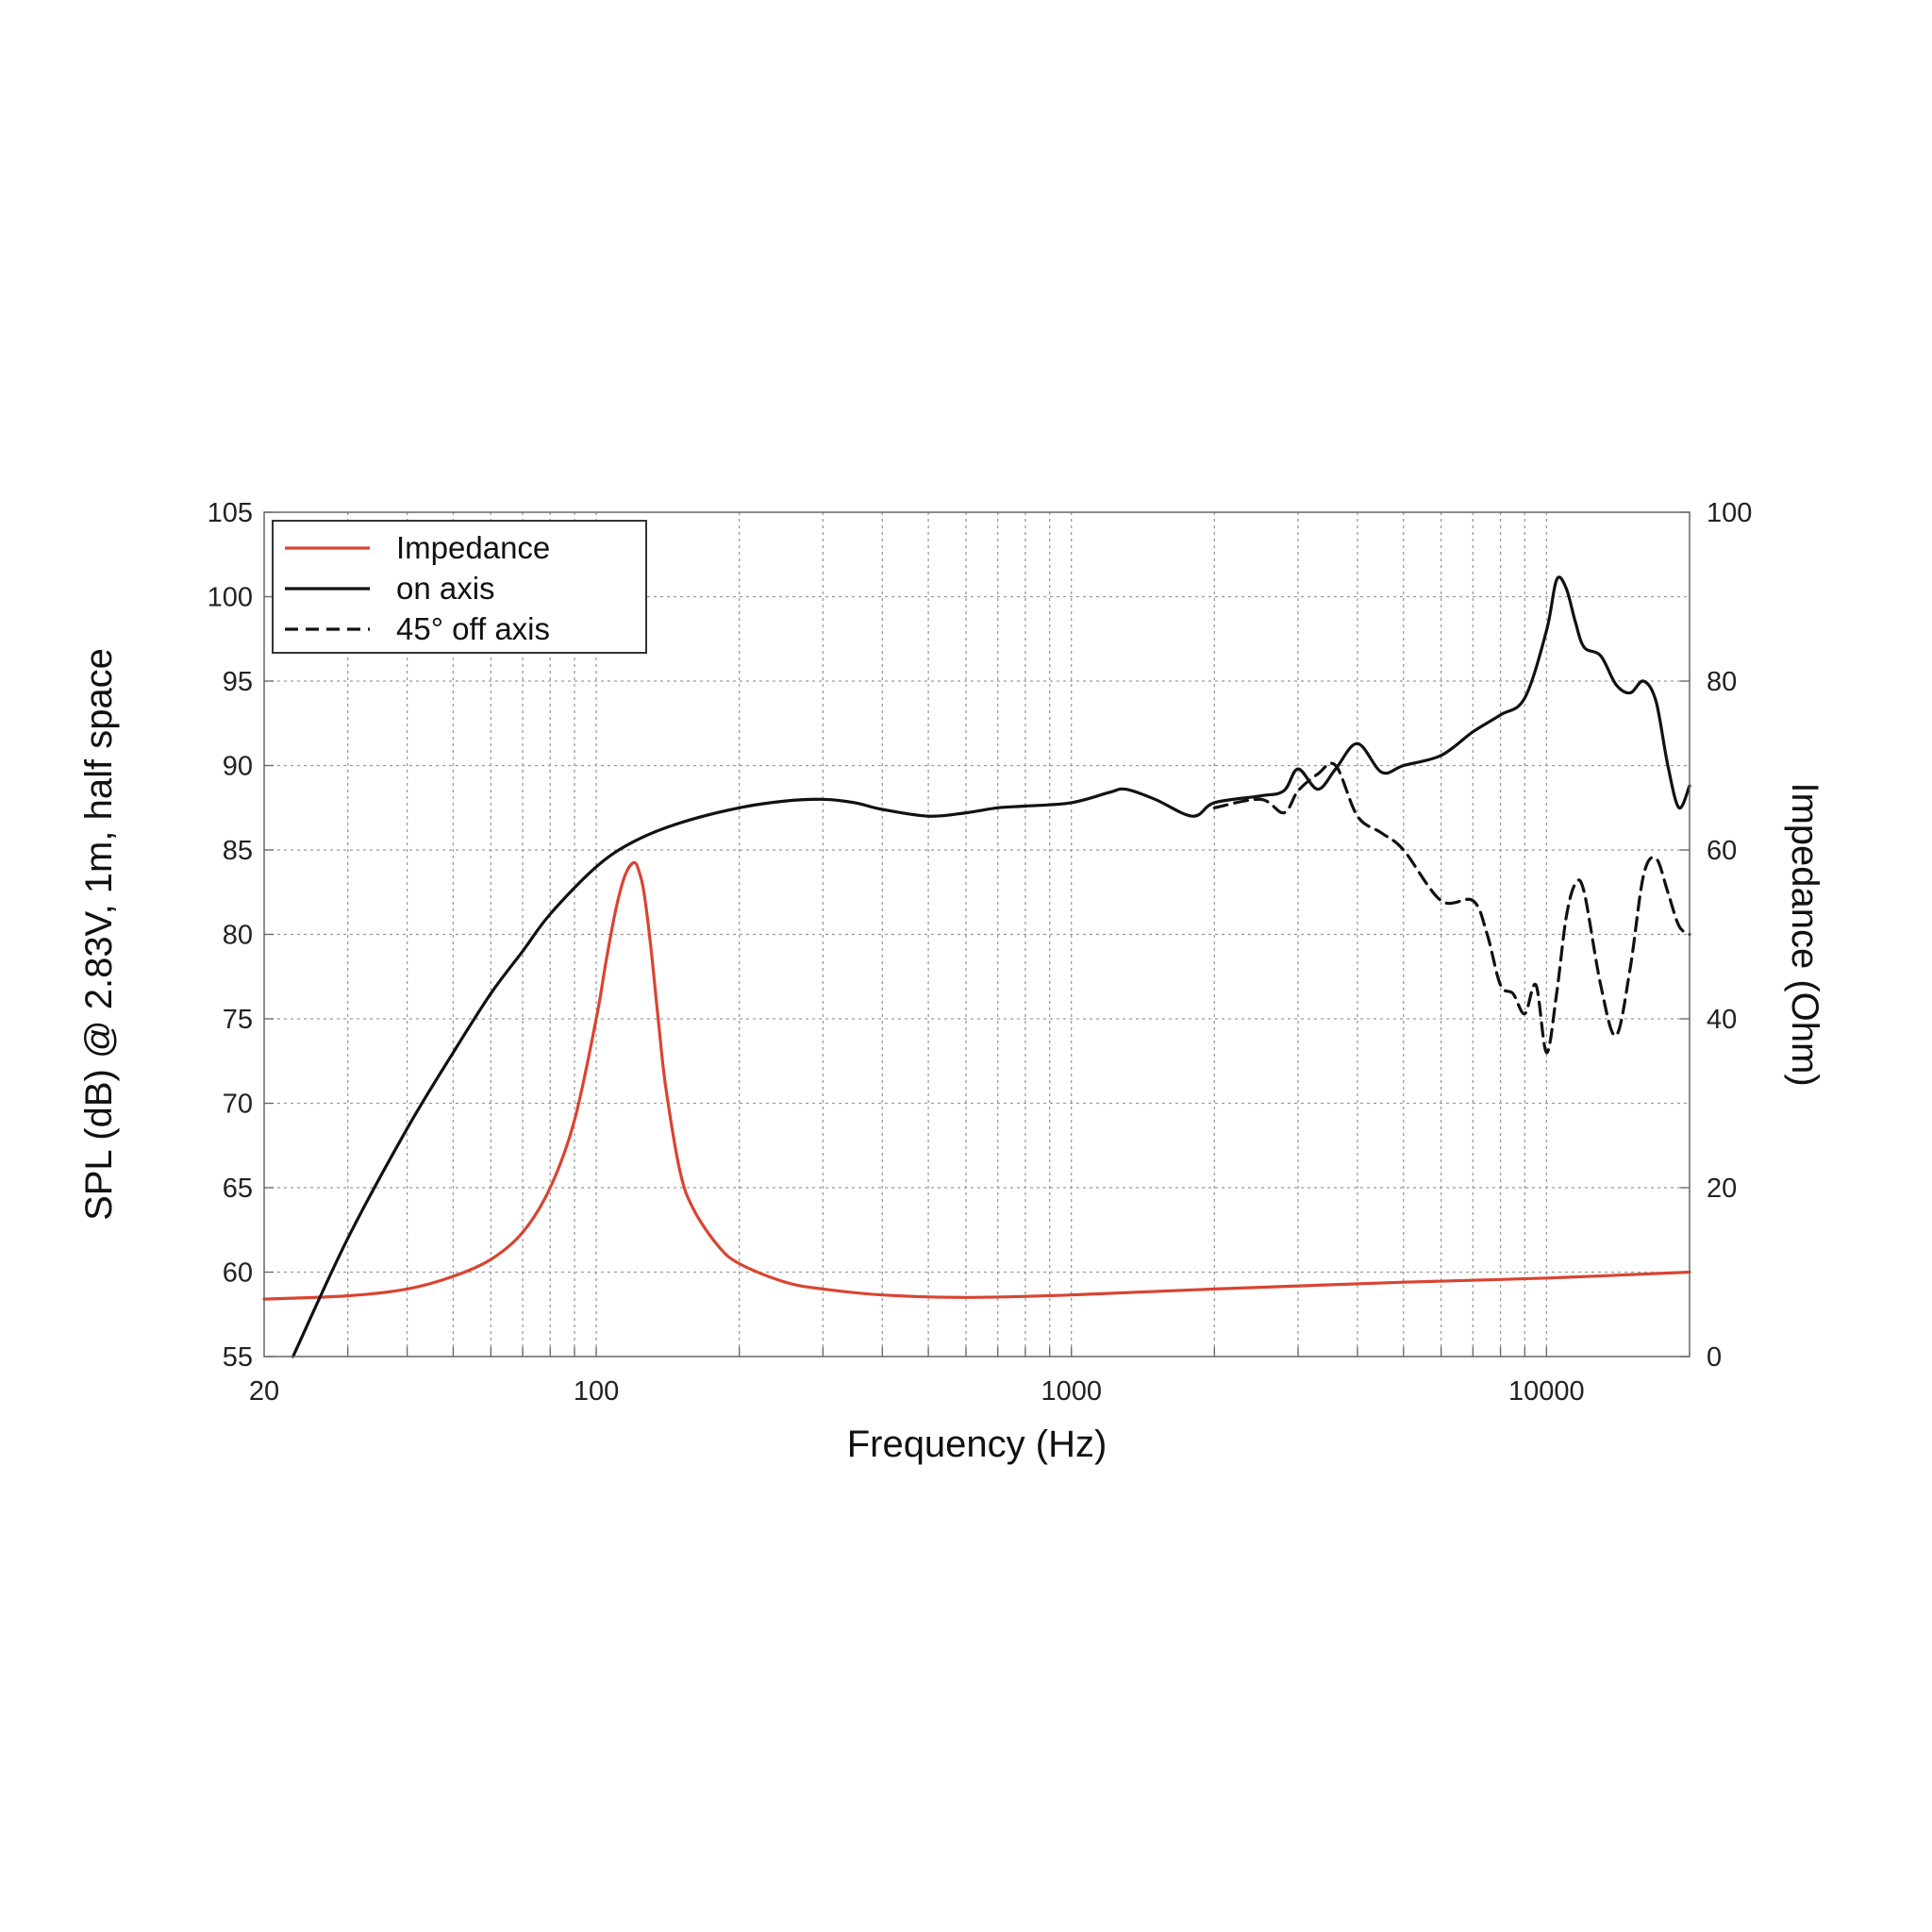  I want to click on y-tick-label-left: 85, so click(238, 851).